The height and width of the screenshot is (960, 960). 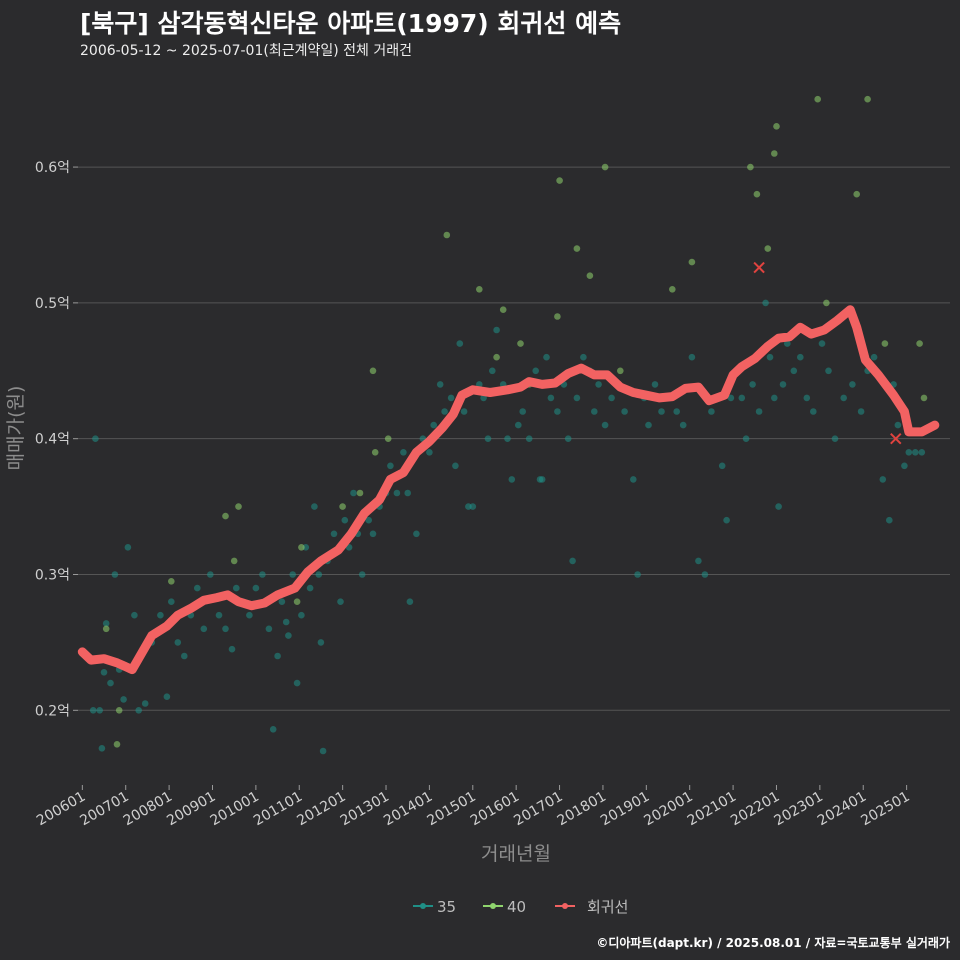 I want to click on annotation-x-marker, so click(x=896, y=438).